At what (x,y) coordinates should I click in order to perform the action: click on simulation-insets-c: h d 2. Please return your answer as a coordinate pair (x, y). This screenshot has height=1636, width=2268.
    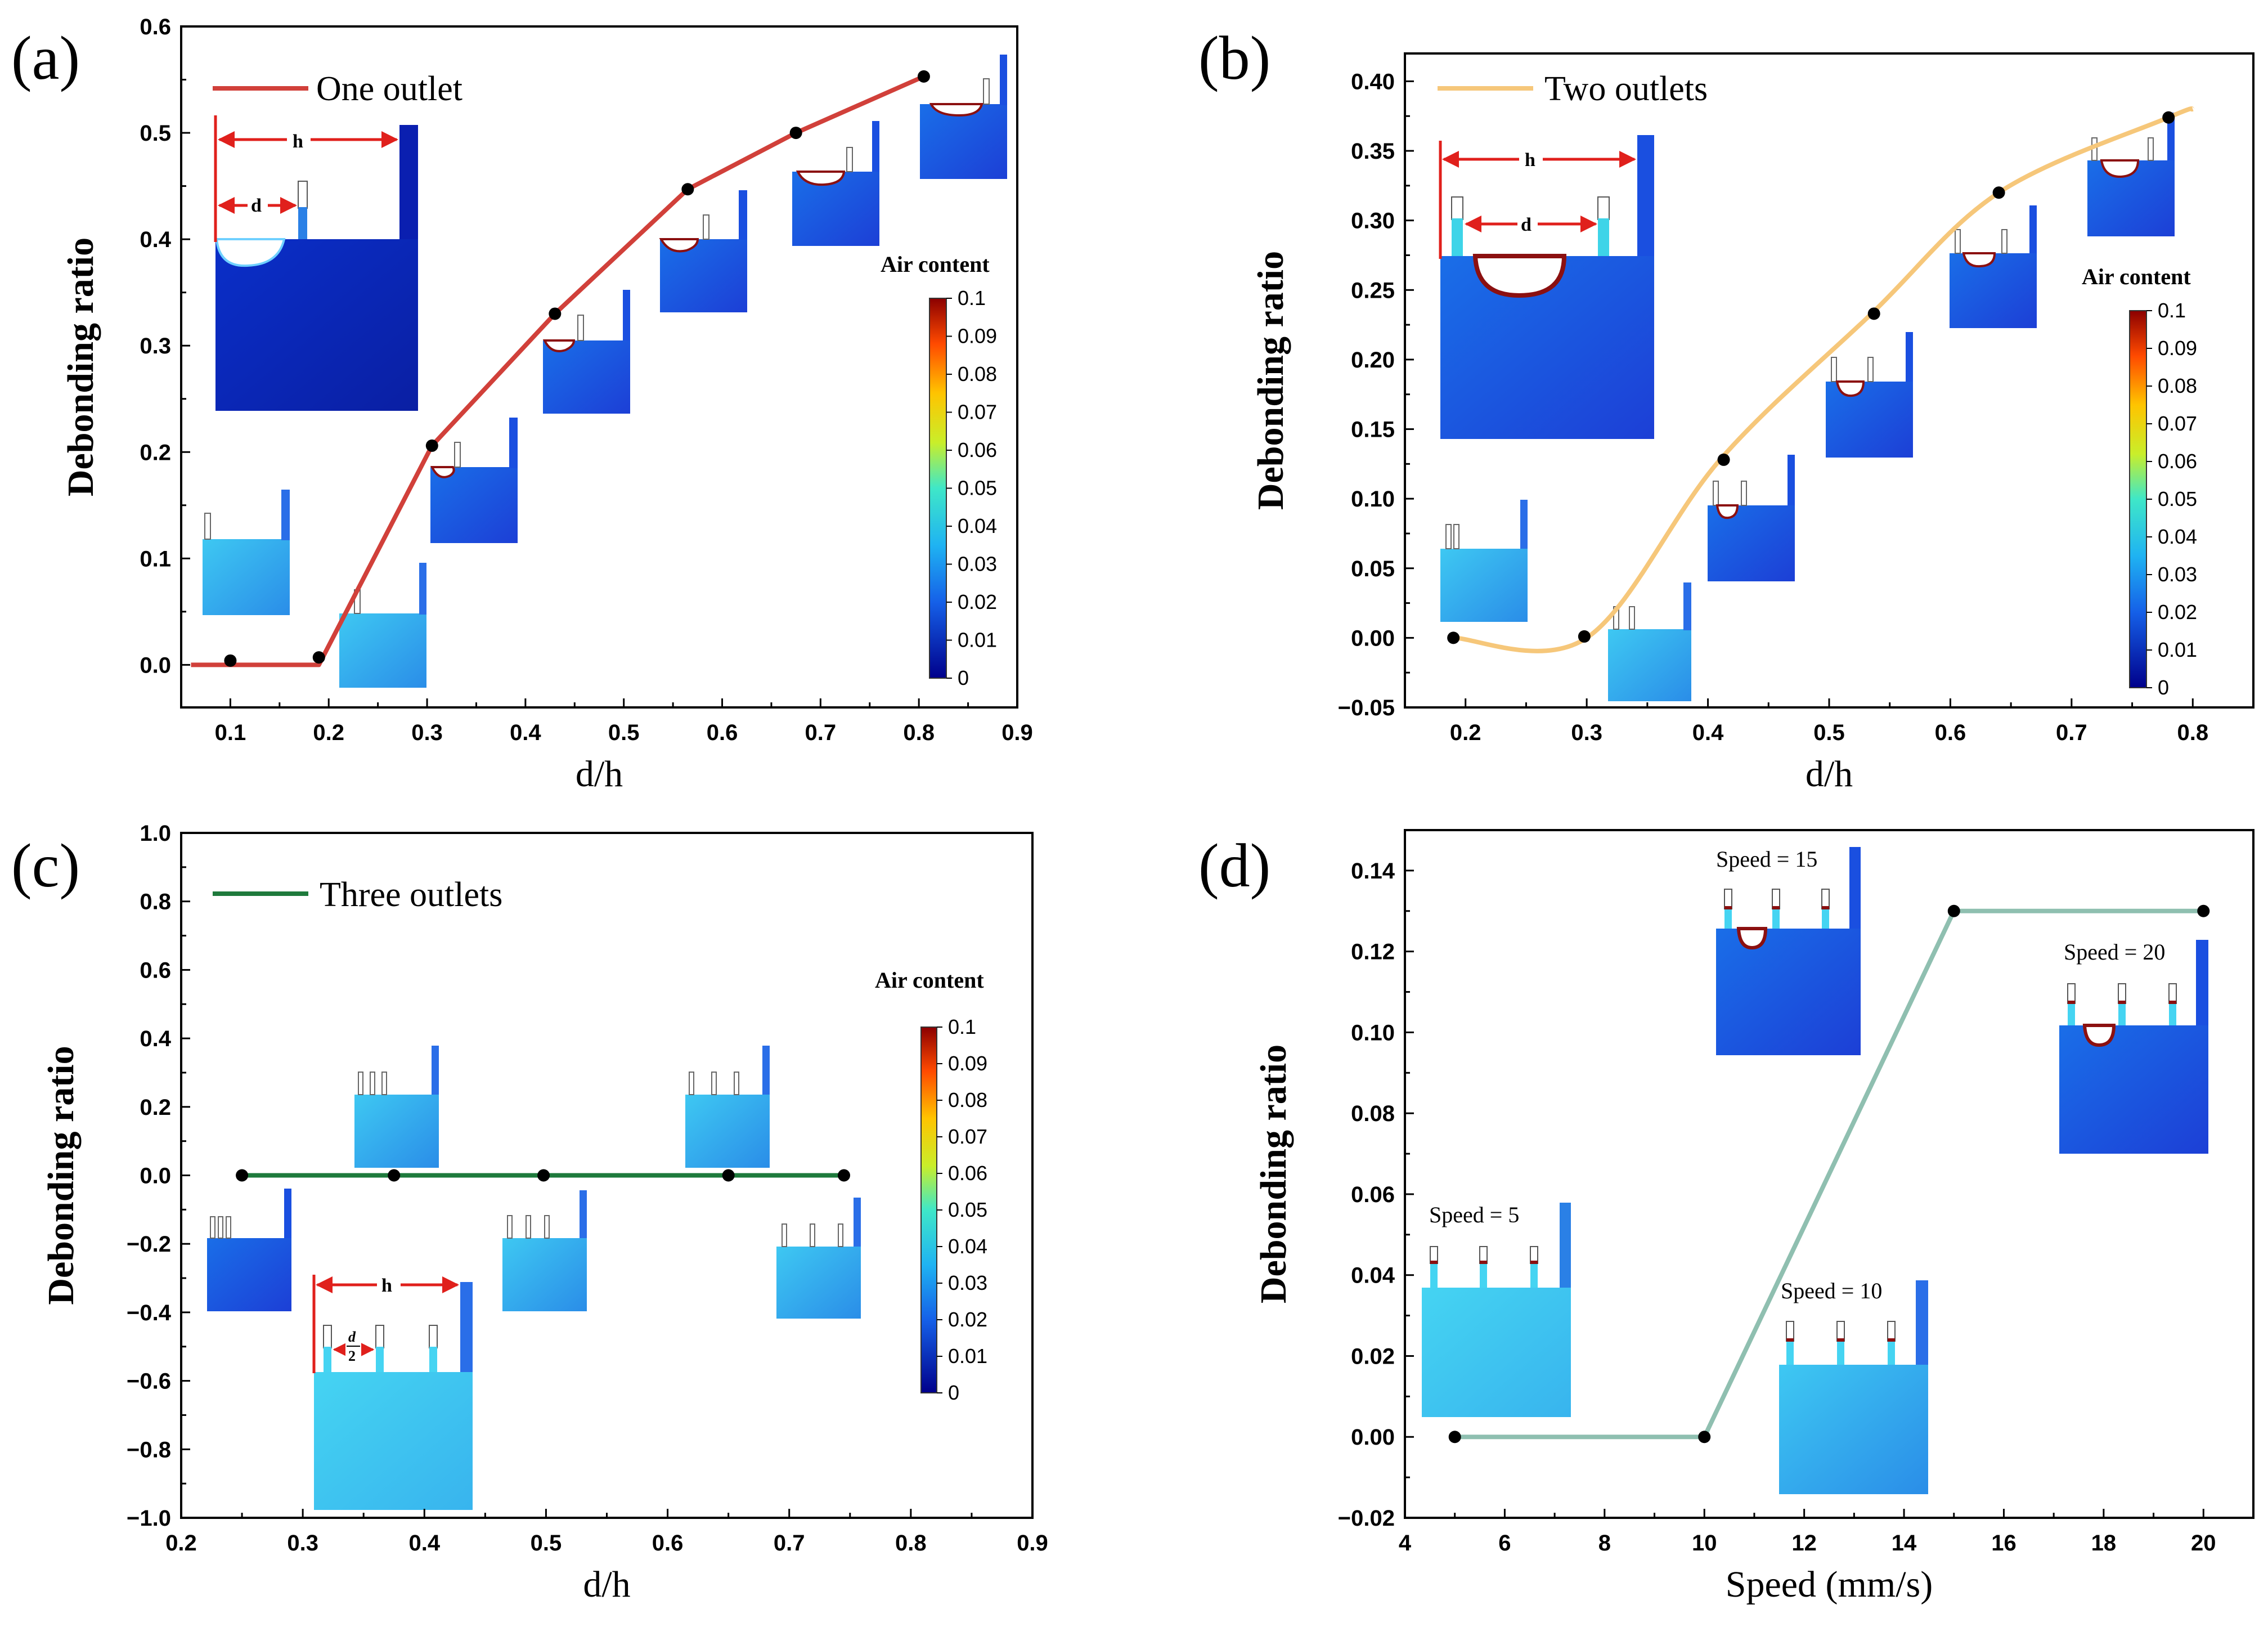
    Looking at the image, I should click on (534, 1278).